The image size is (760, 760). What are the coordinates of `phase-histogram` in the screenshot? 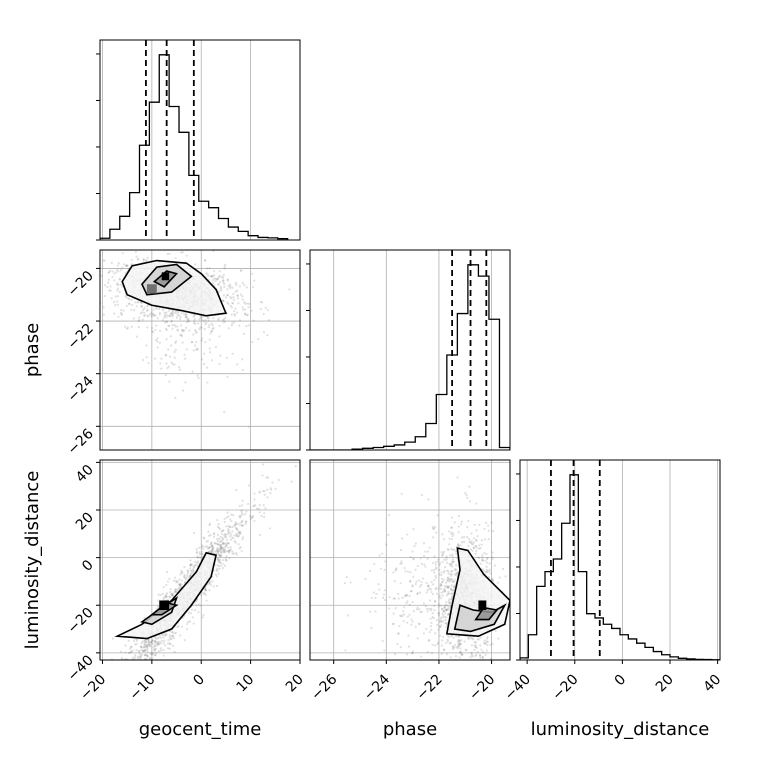 It's located at (410, 350).